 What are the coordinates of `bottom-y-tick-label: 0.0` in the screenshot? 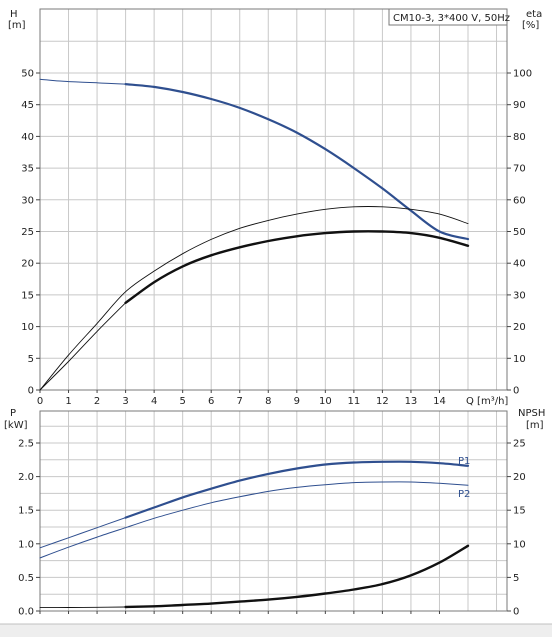 It's located at (26, 612).